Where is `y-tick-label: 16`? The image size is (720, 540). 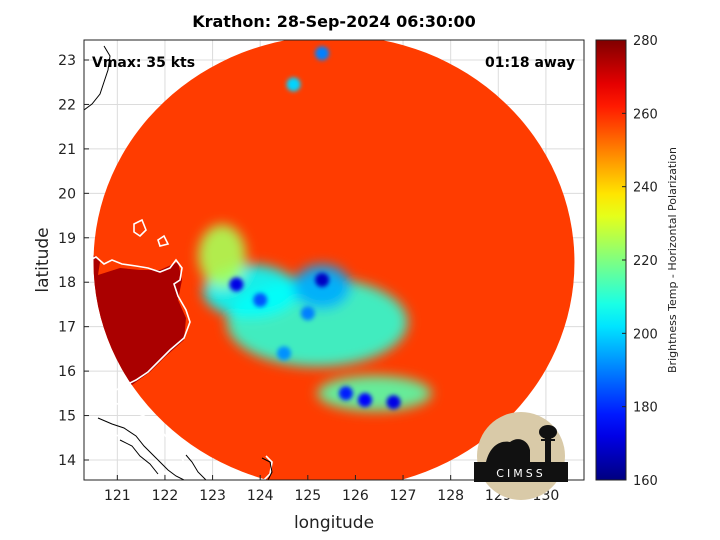
y-tick-label: 16 is located at coordinates (67, 372).